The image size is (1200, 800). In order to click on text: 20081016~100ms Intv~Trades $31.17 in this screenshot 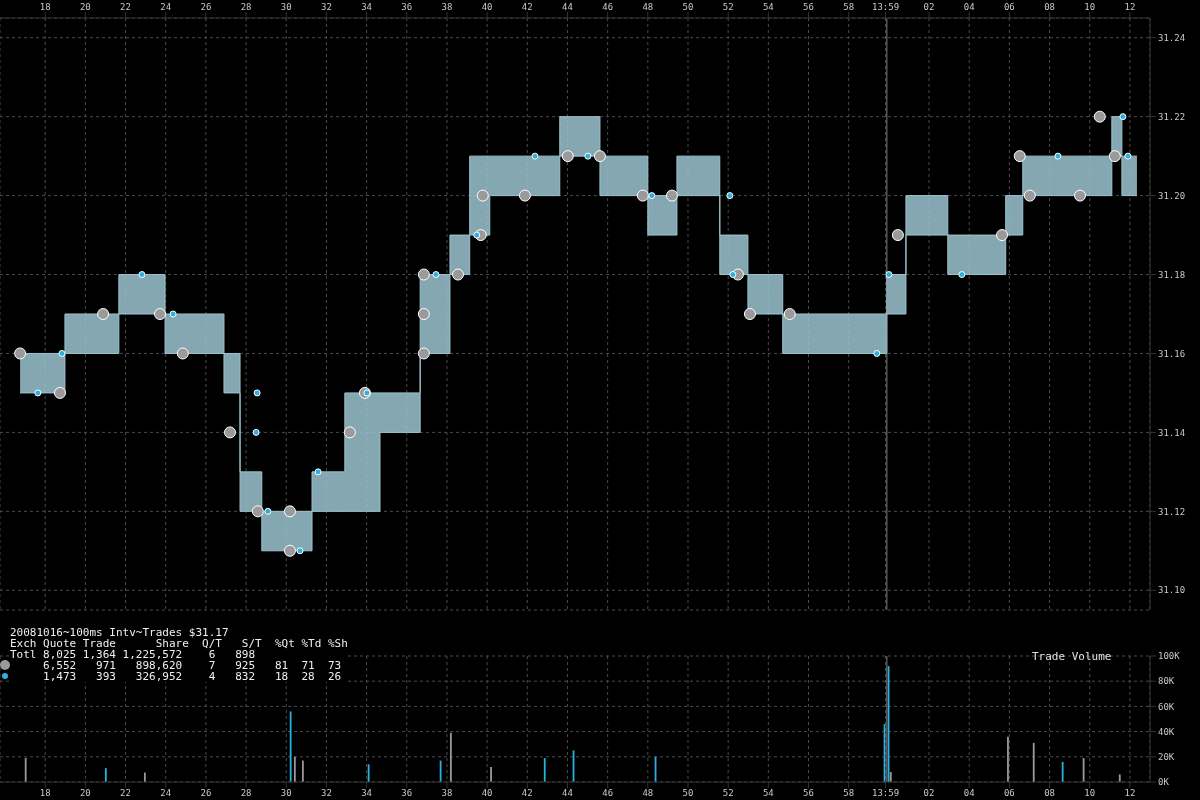, I will do `click(120, 632)`.